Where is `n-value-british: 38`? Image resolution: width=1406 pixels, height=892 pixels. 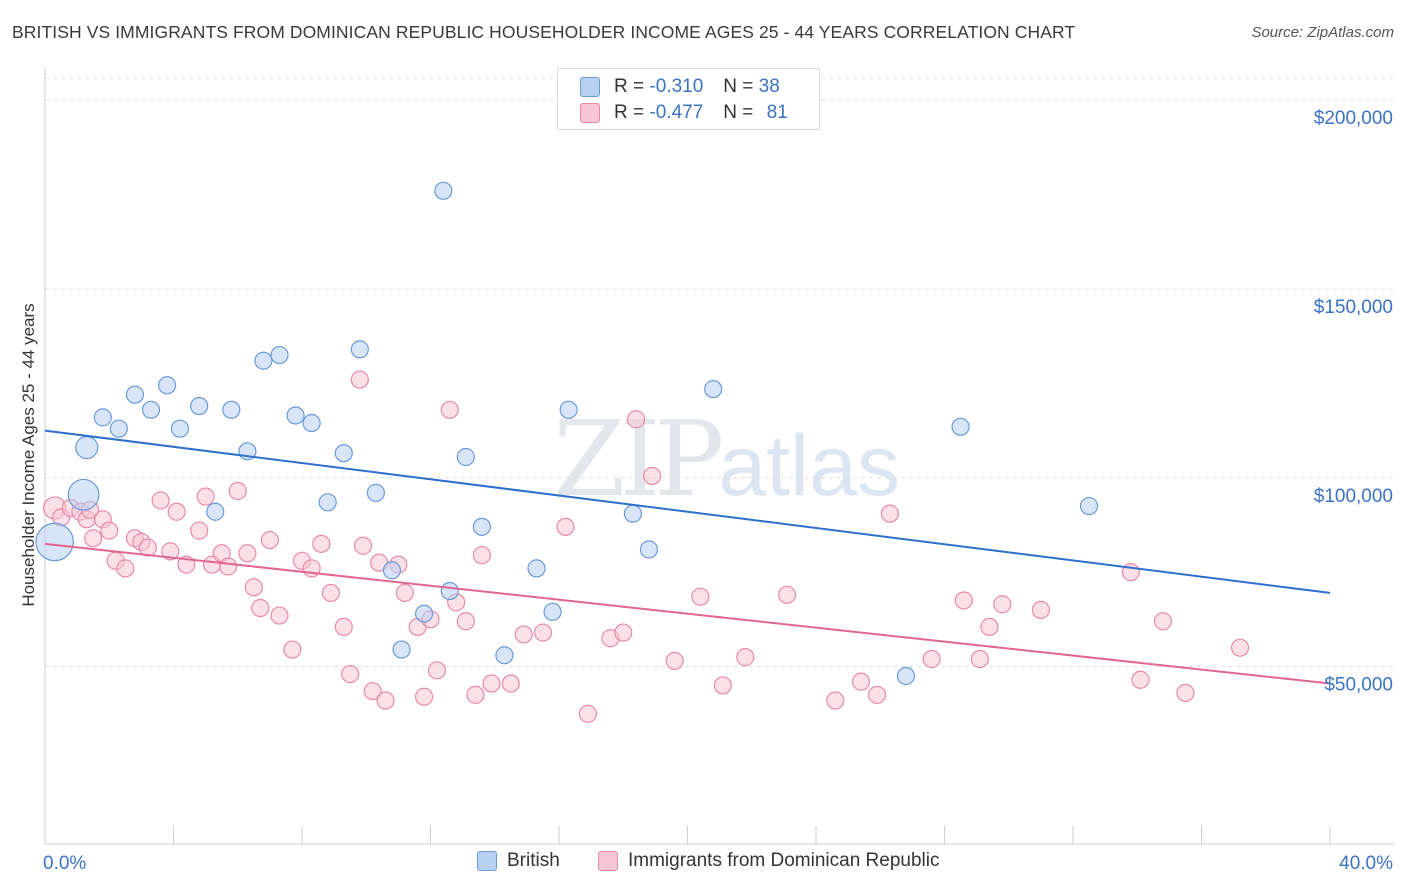
n-value-british: 38 is located at coordinates (769, 86).